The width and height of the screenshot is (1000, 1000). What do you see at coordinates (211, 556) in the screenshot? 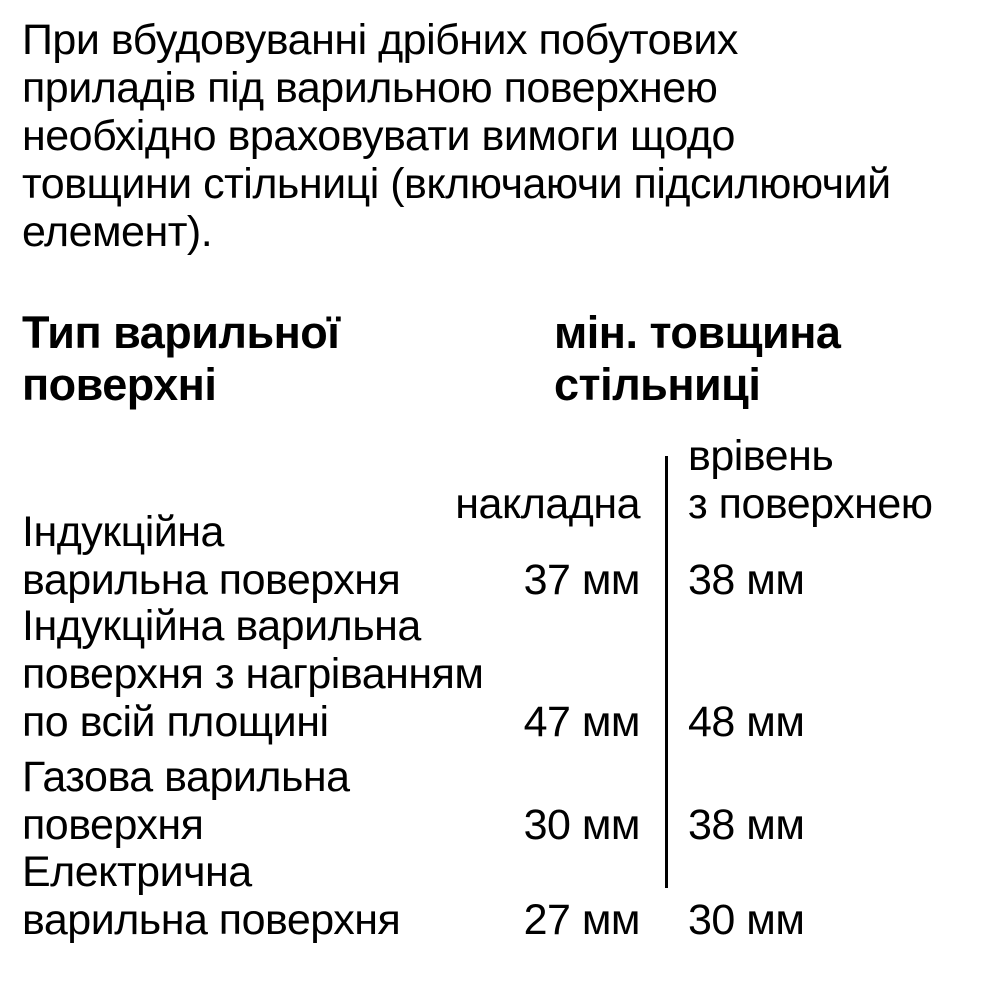
I see `row-label: Індукційна варильна поверхня` at bounding box center [211, 556].